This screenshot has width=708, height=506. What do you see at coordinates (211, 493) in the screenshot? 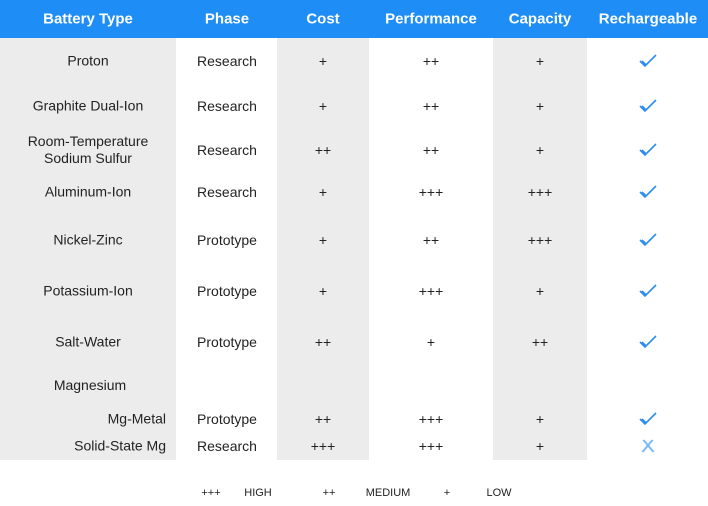
I see `legend-symbol: +++` at bounding box center [211, 493].